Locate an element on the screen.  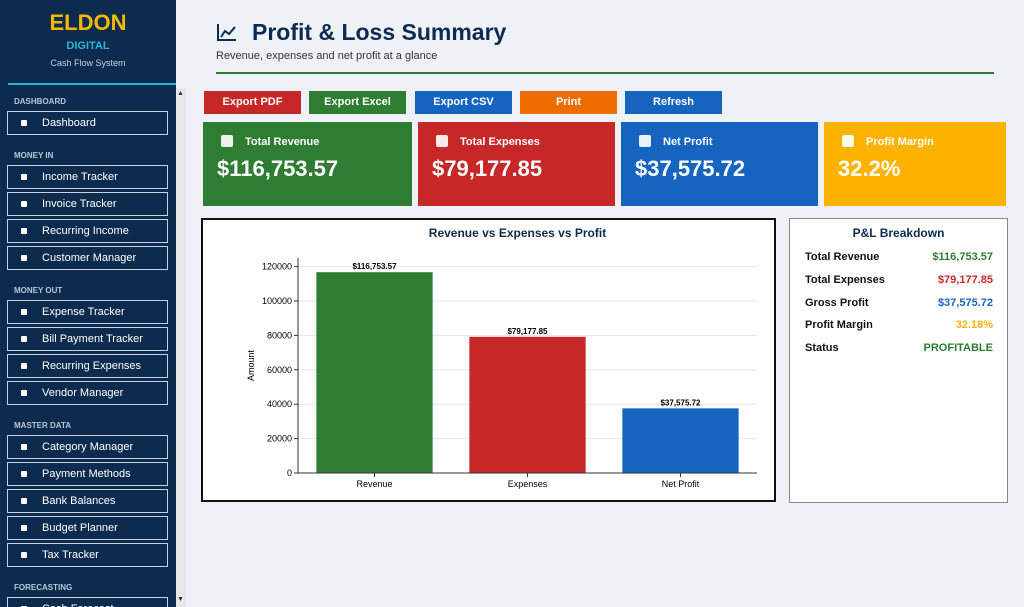
brand: ELDON is located at coordinates (88, 22).